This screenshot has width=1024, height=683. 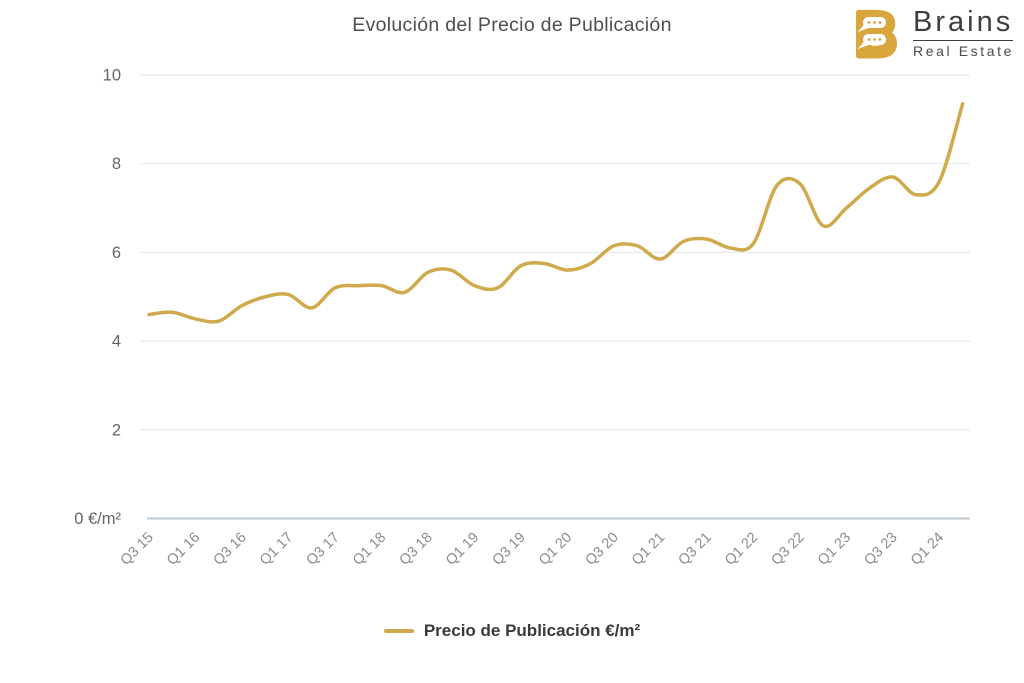 What do you see at coordinates (741, 549) in the screenshot?
I see `x-axis-label: Q1 22` at bounding box center [741, 549].